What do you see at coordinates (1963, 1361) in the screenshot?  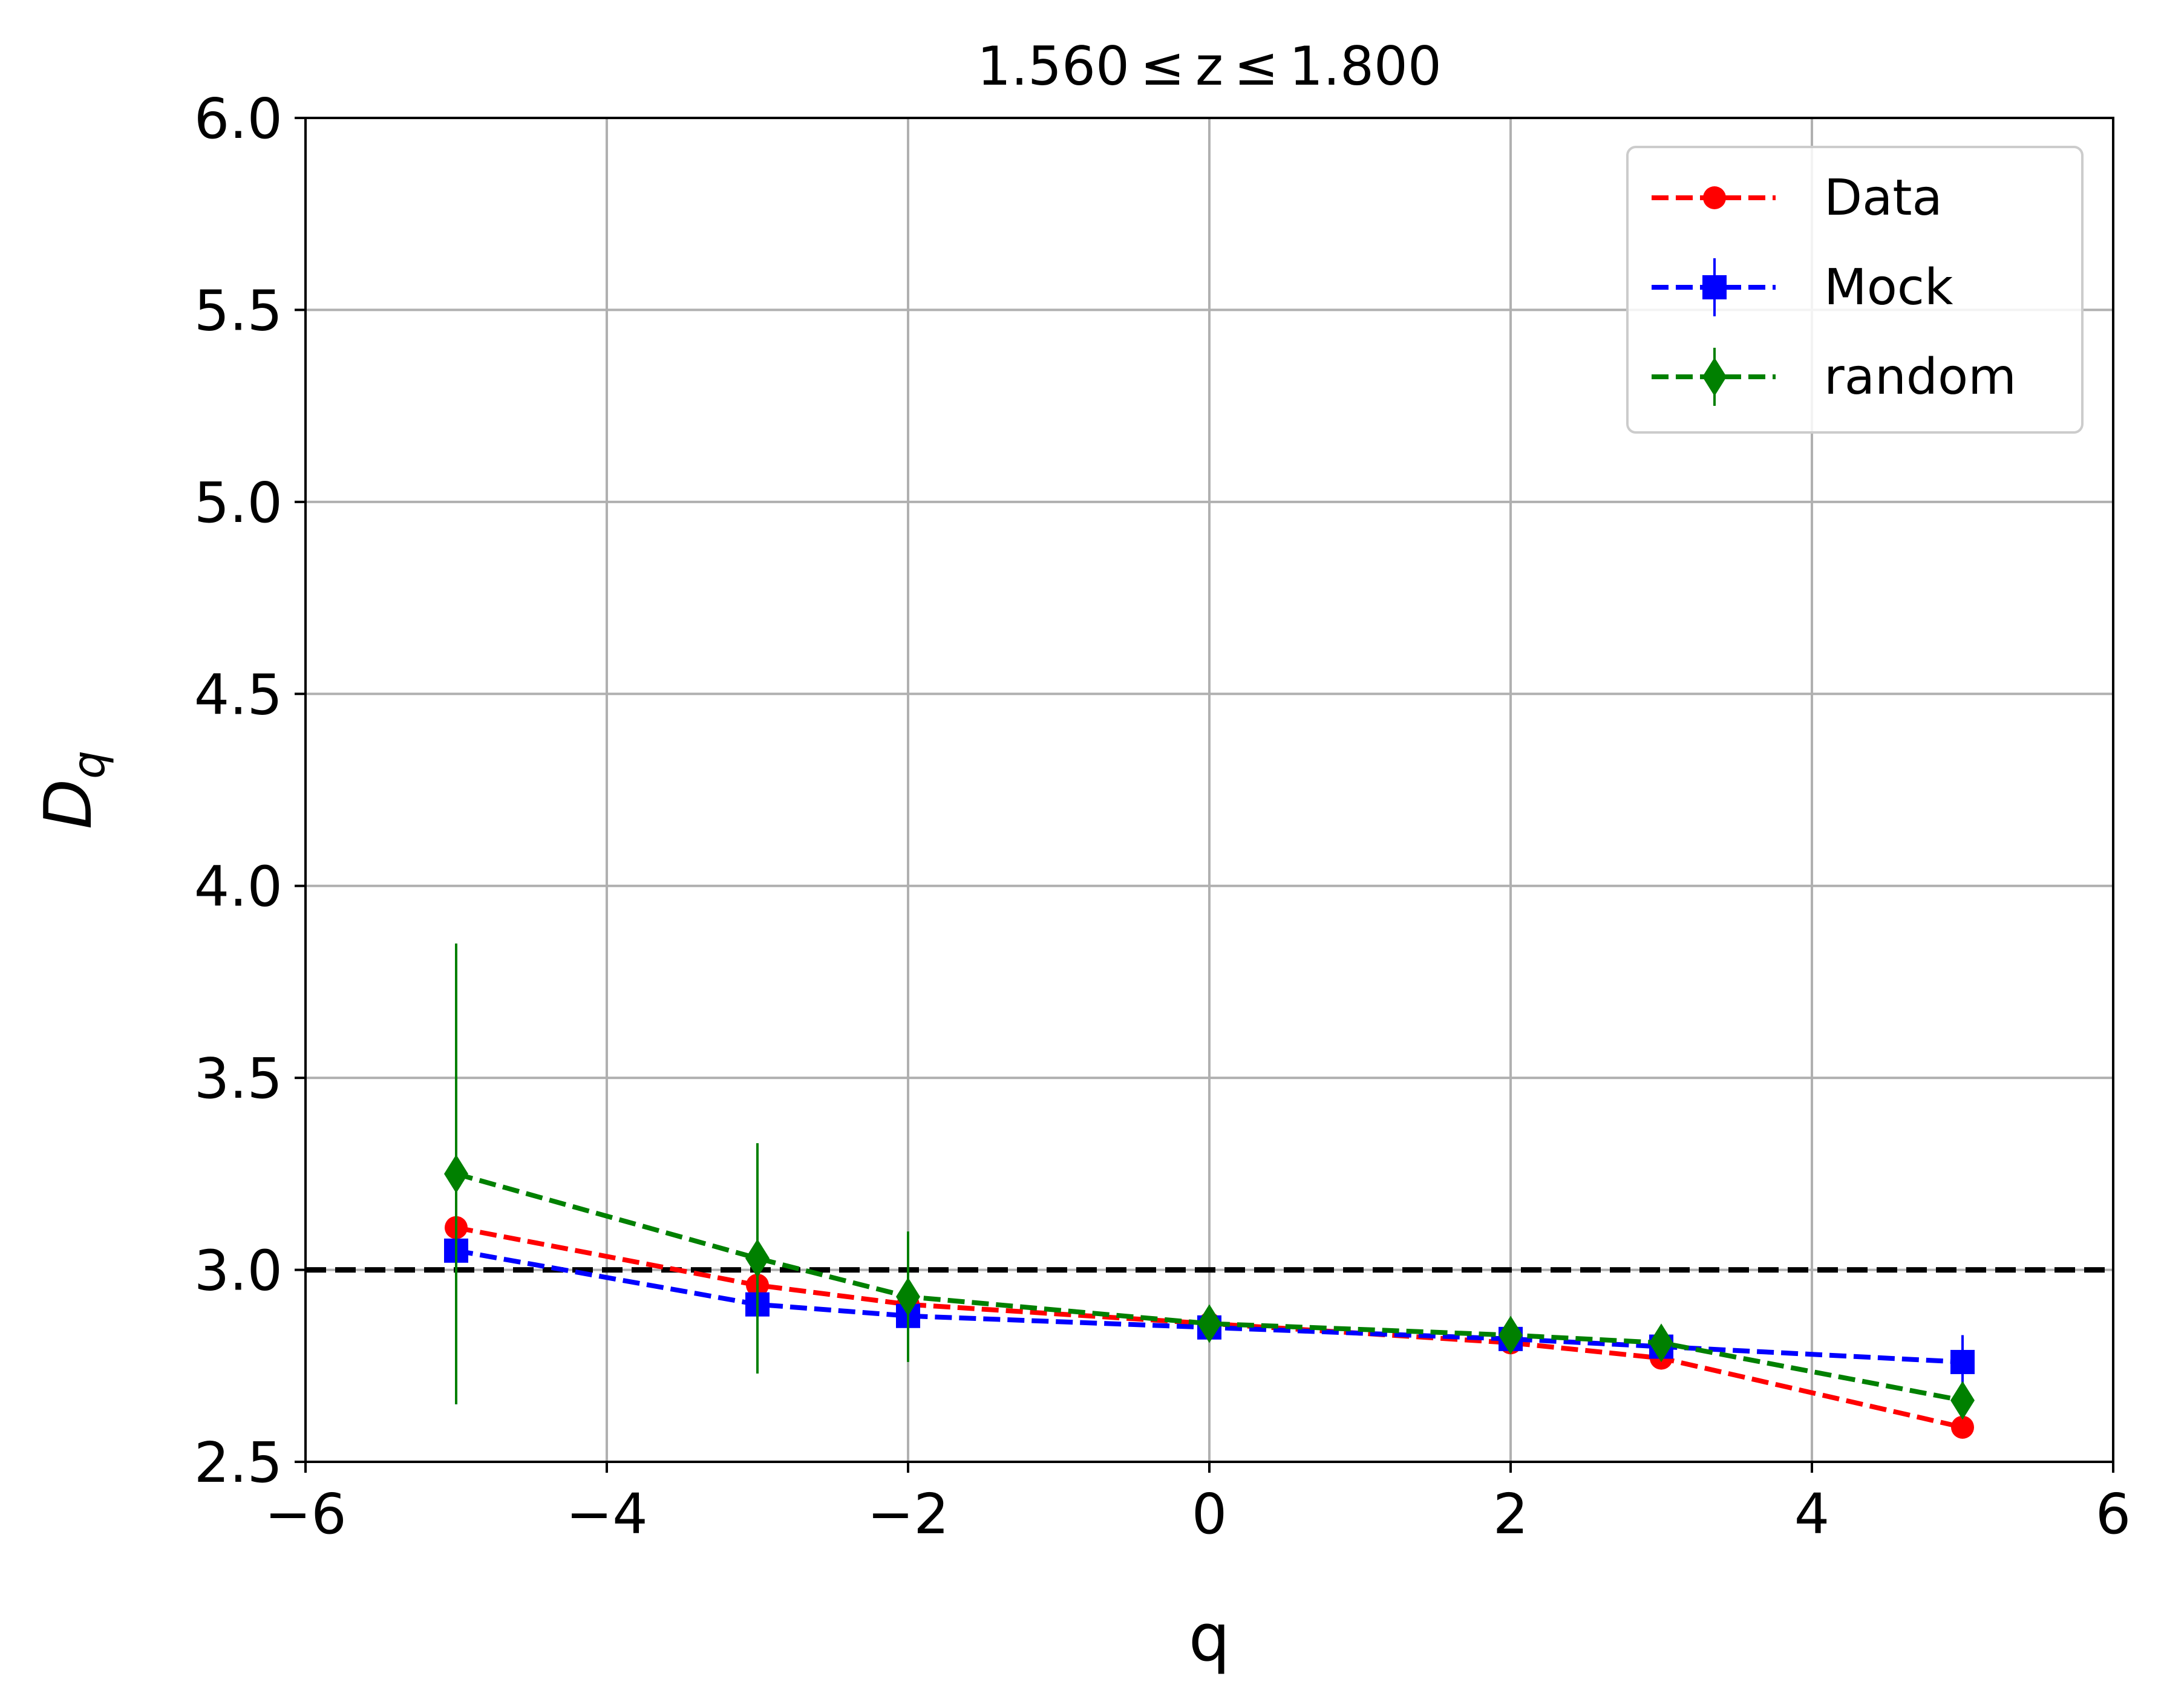 I see `data-point-mock` at bounding box center [1963, 1361].